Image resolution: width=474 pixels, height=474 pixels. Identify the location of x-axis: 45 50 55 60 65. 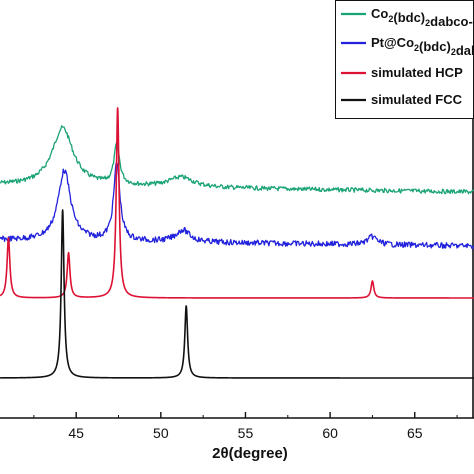
(245, 426).